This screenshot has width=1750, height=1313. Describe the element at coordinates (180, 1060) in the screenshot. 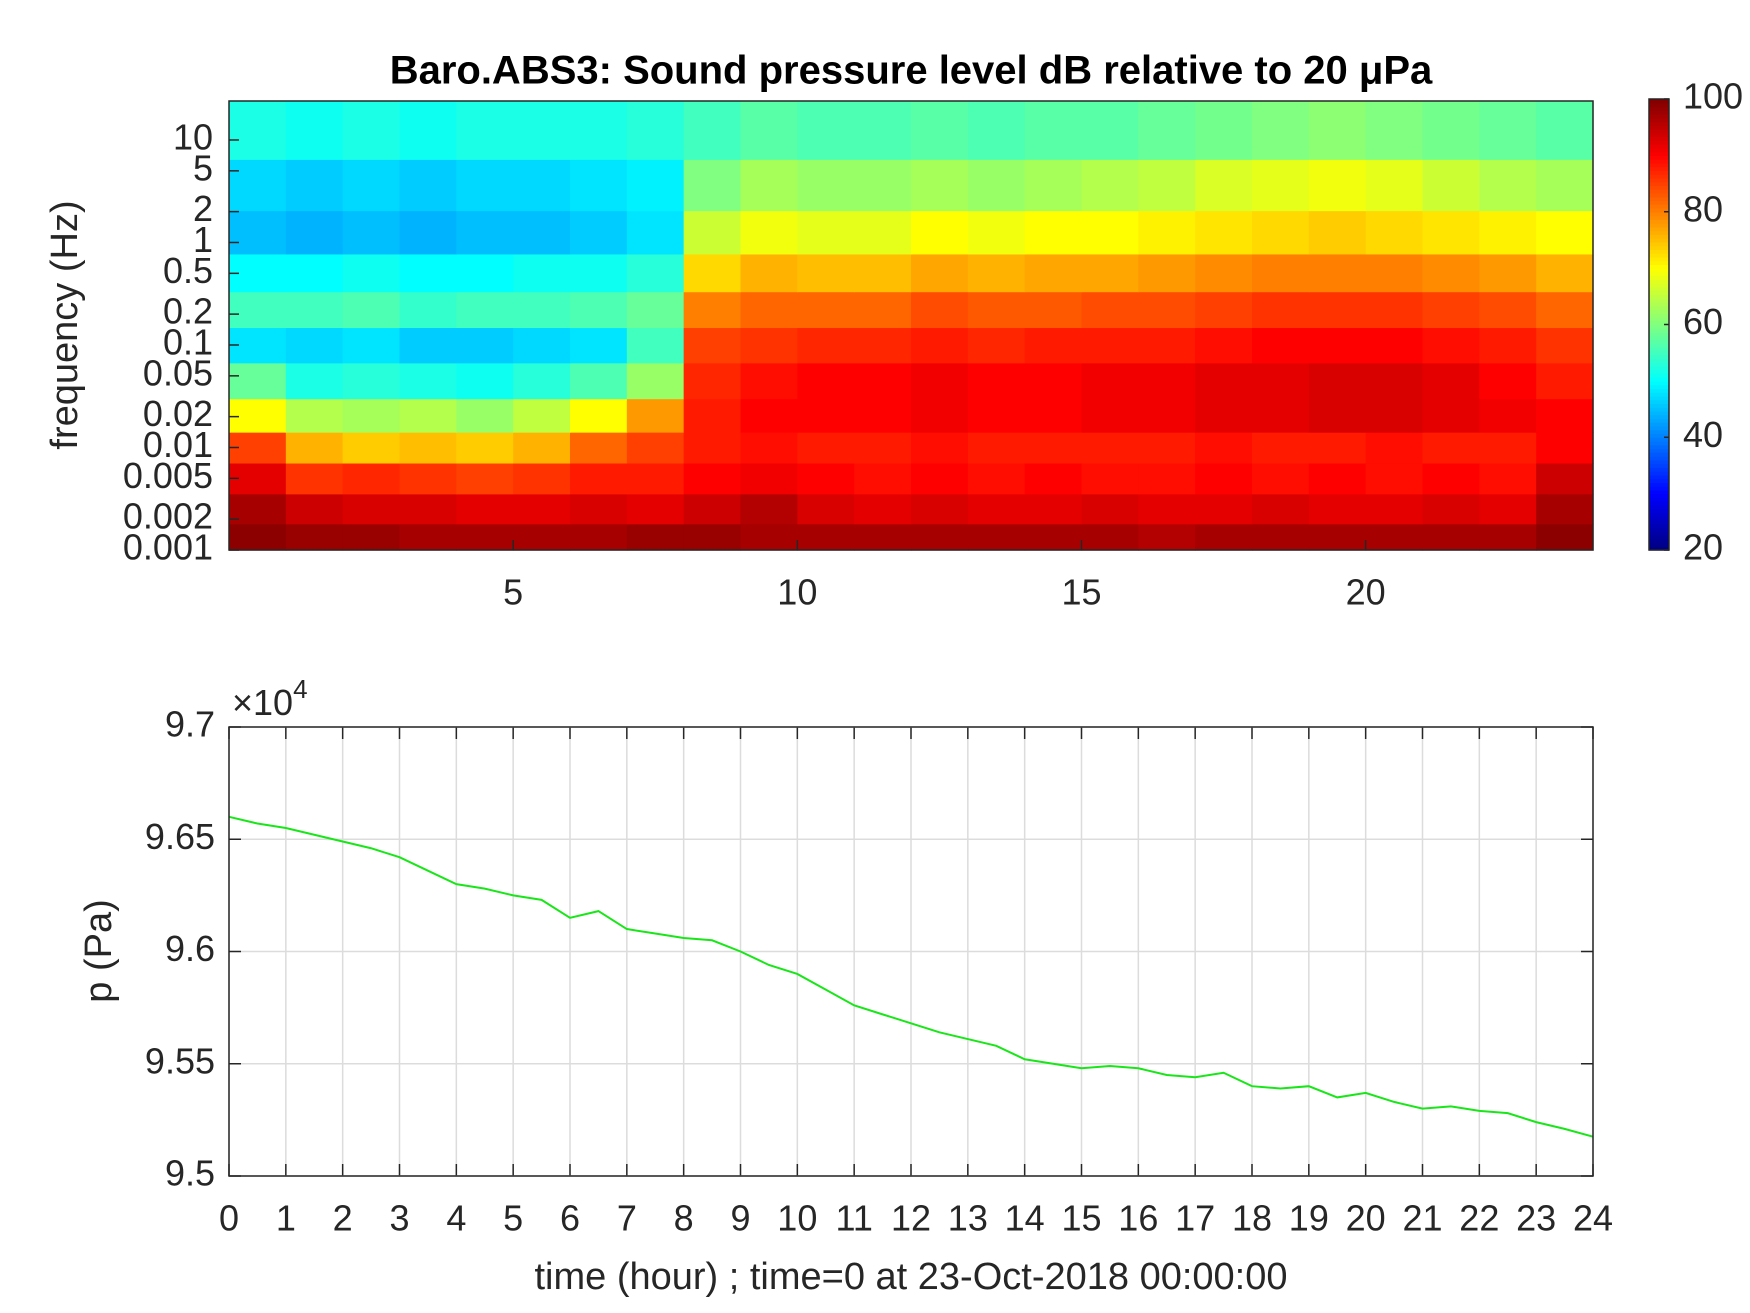

I see `y-tick-label: 9.55` at that location.